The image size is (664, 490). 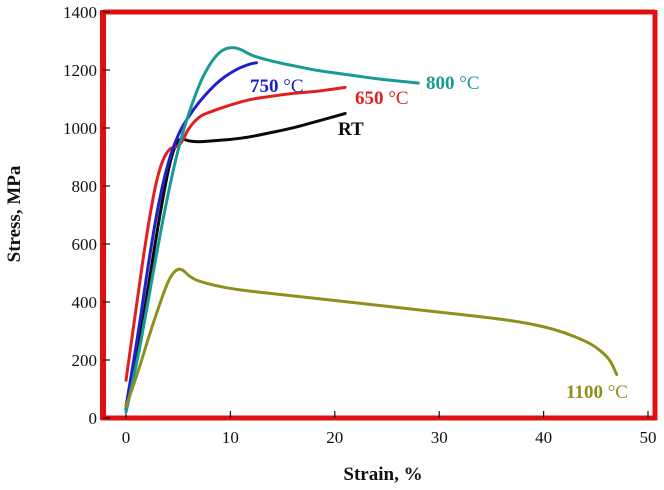 What do you see at coordinates (277, 86) in the screenshot?
I see `series-label-750-c: 750 °C` at bounding box center [277, 86].